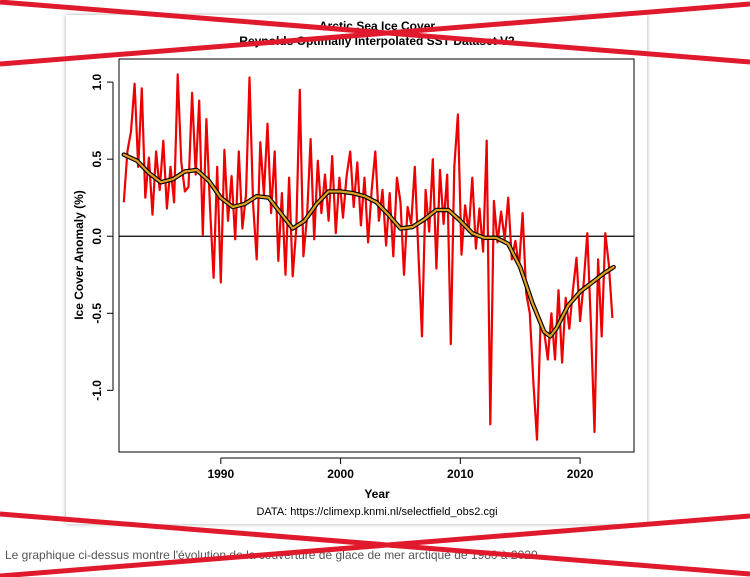  What do you see at coordinates (460, 474) in the screenshot?
I see `x-tick-label: 2010` at bounding box center [460, 474].